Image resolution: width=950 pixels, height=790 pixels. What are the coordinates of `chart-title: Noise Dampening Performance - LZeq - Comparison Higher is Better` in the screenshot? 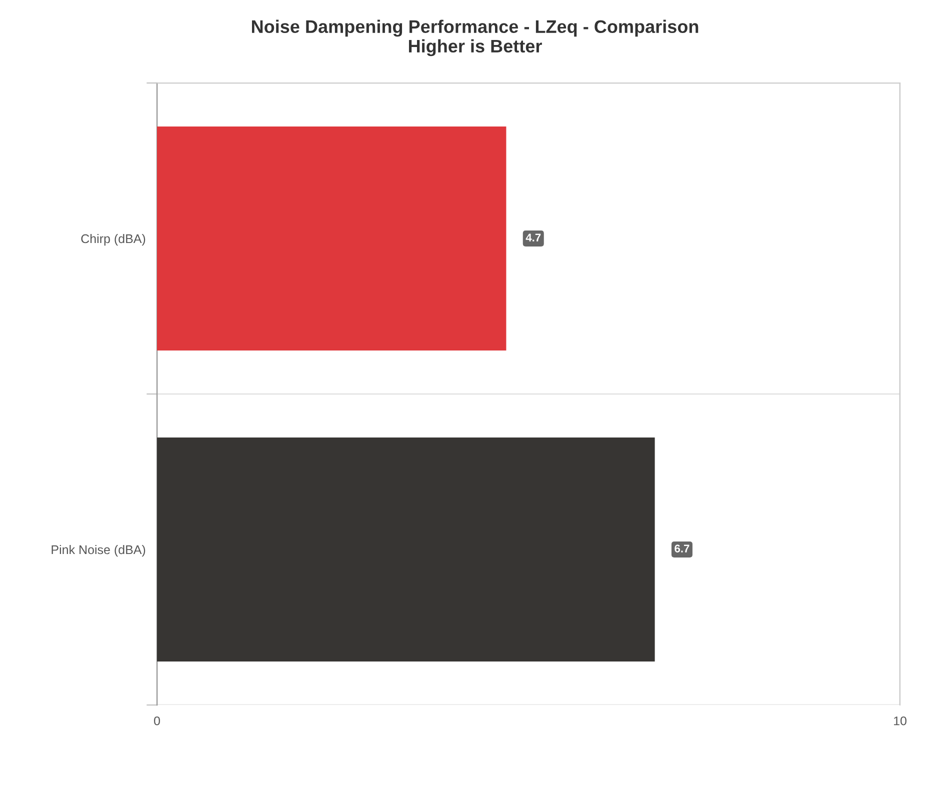 It's located at (475, 38).